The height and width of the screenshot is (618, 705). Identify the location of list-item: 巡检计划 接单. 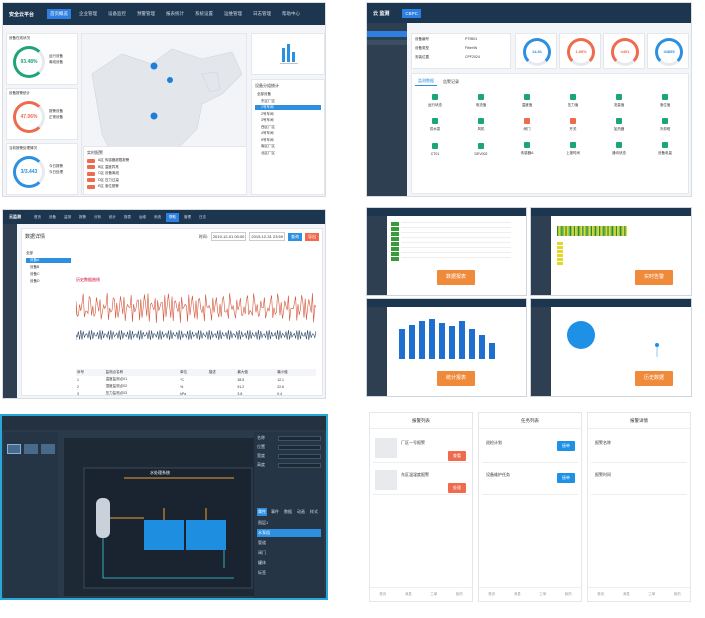
(530, 449).